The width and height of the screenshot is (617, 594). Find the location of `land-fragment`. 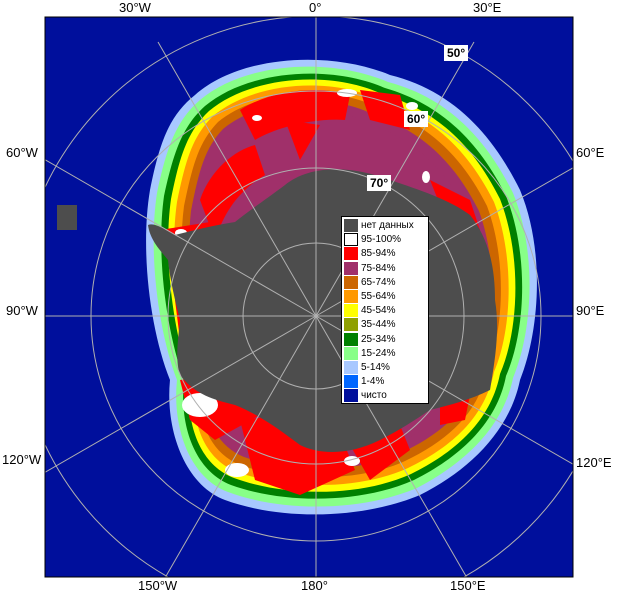

land-fragment is located at coordinates (67, 217).